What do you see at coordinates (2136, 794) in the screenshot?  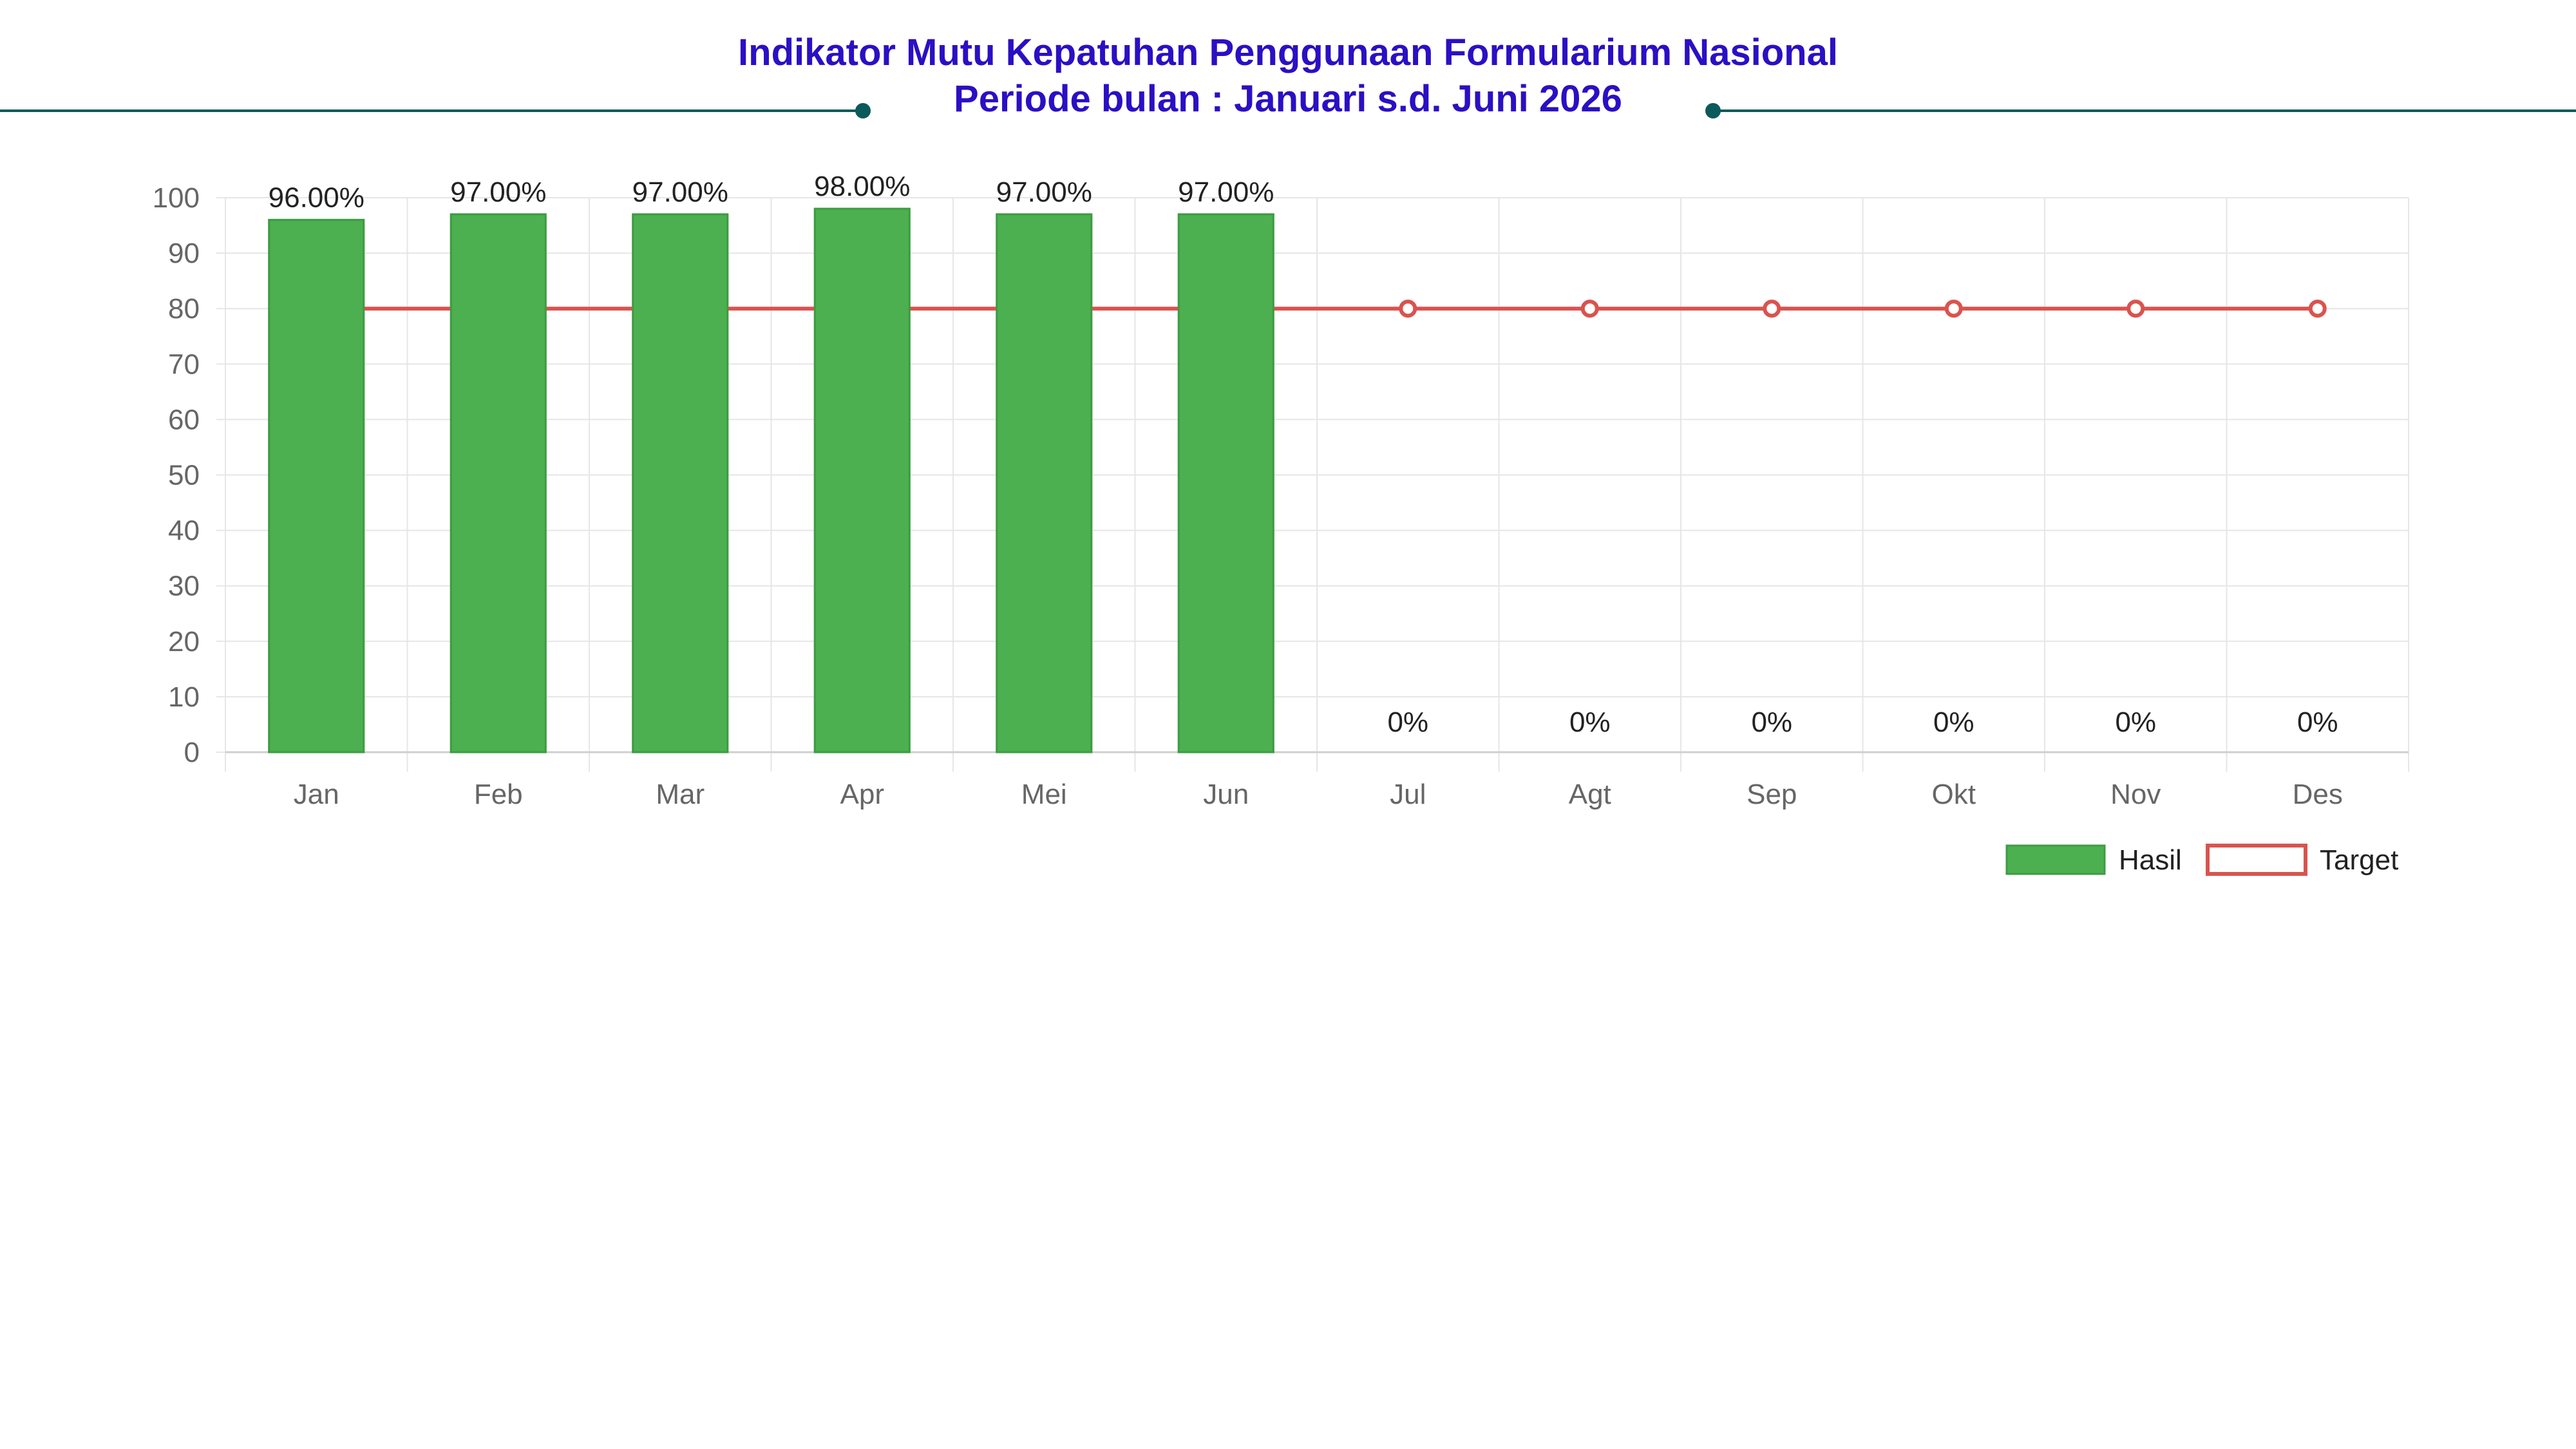 I see `x-tick-label: Nov` at bounding box center [2136, 794].